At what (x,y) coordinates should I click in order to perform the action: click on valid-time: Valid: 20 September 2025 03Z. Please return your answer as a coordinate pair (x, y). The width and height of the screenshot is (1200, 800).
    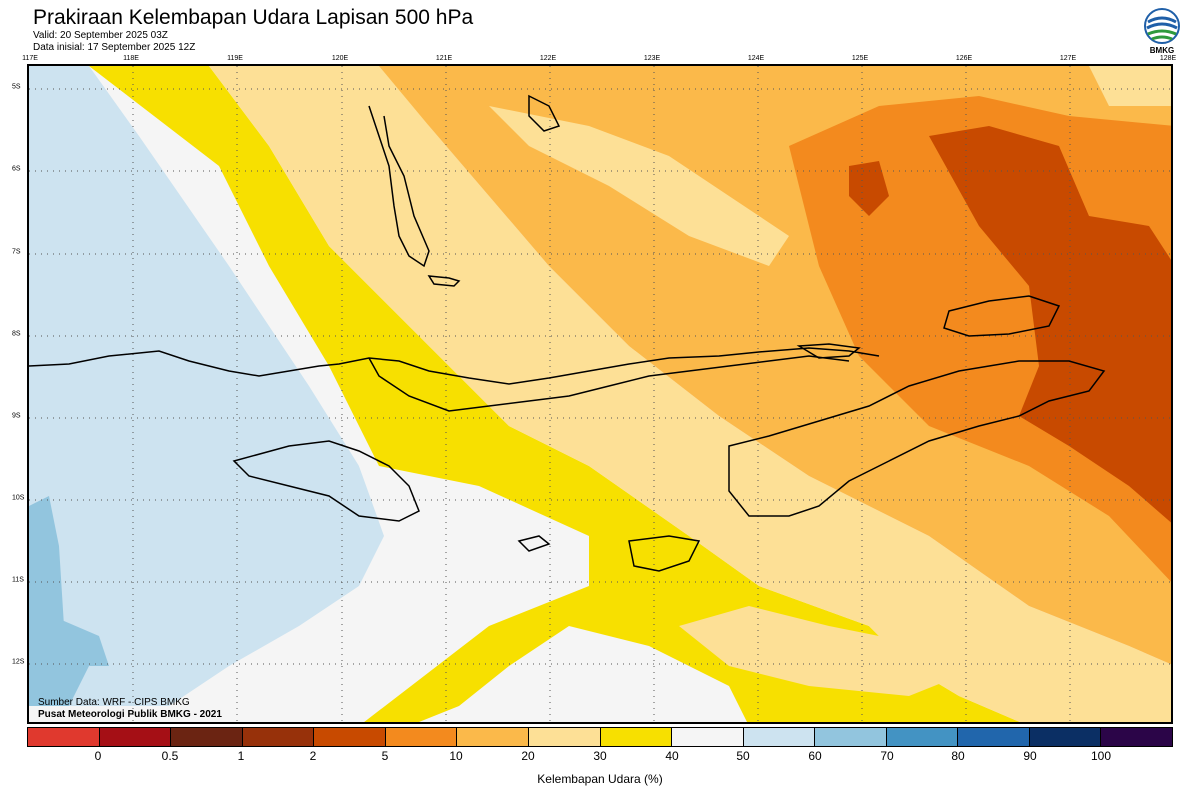
    Looking at the image, I should click on (100, 35).